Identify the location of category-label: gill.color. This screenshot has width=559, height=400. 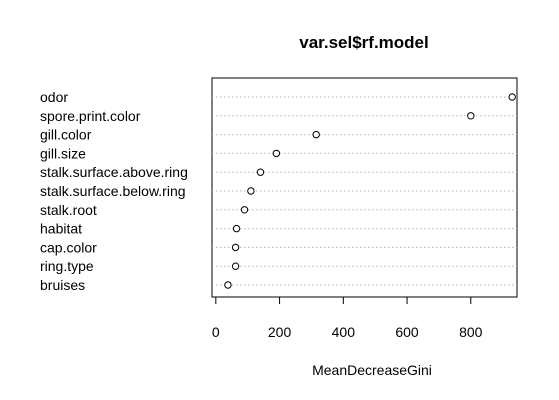
(66, 135).